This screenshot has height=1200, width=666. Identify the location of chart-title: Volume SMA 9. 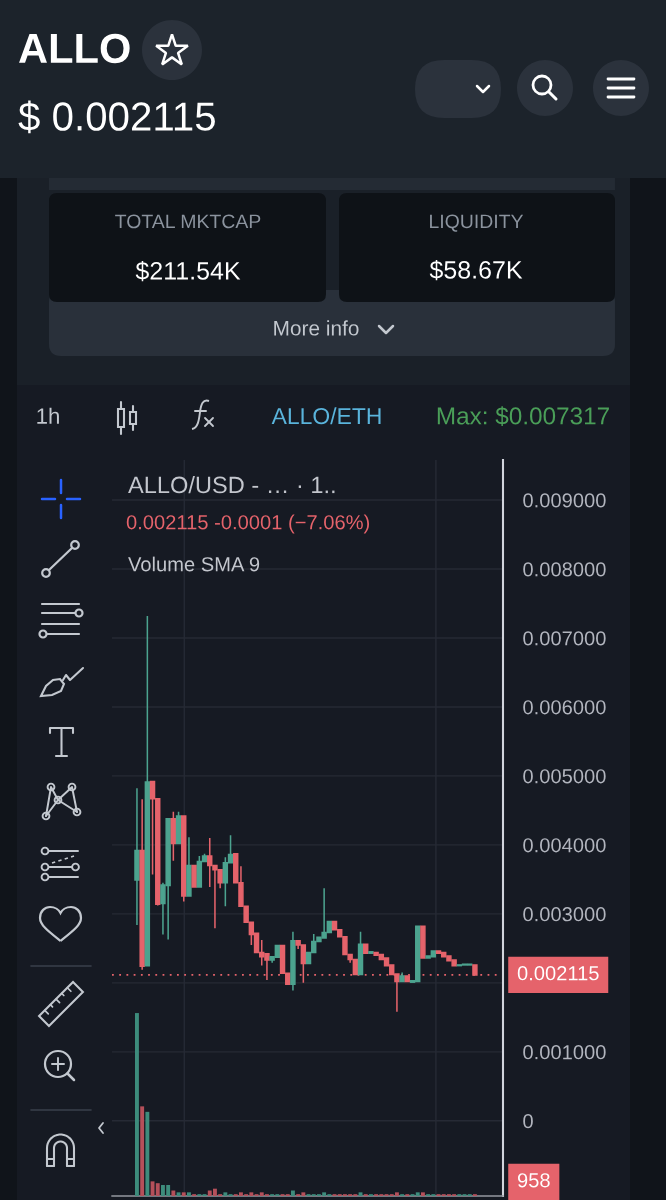
(194, 564).